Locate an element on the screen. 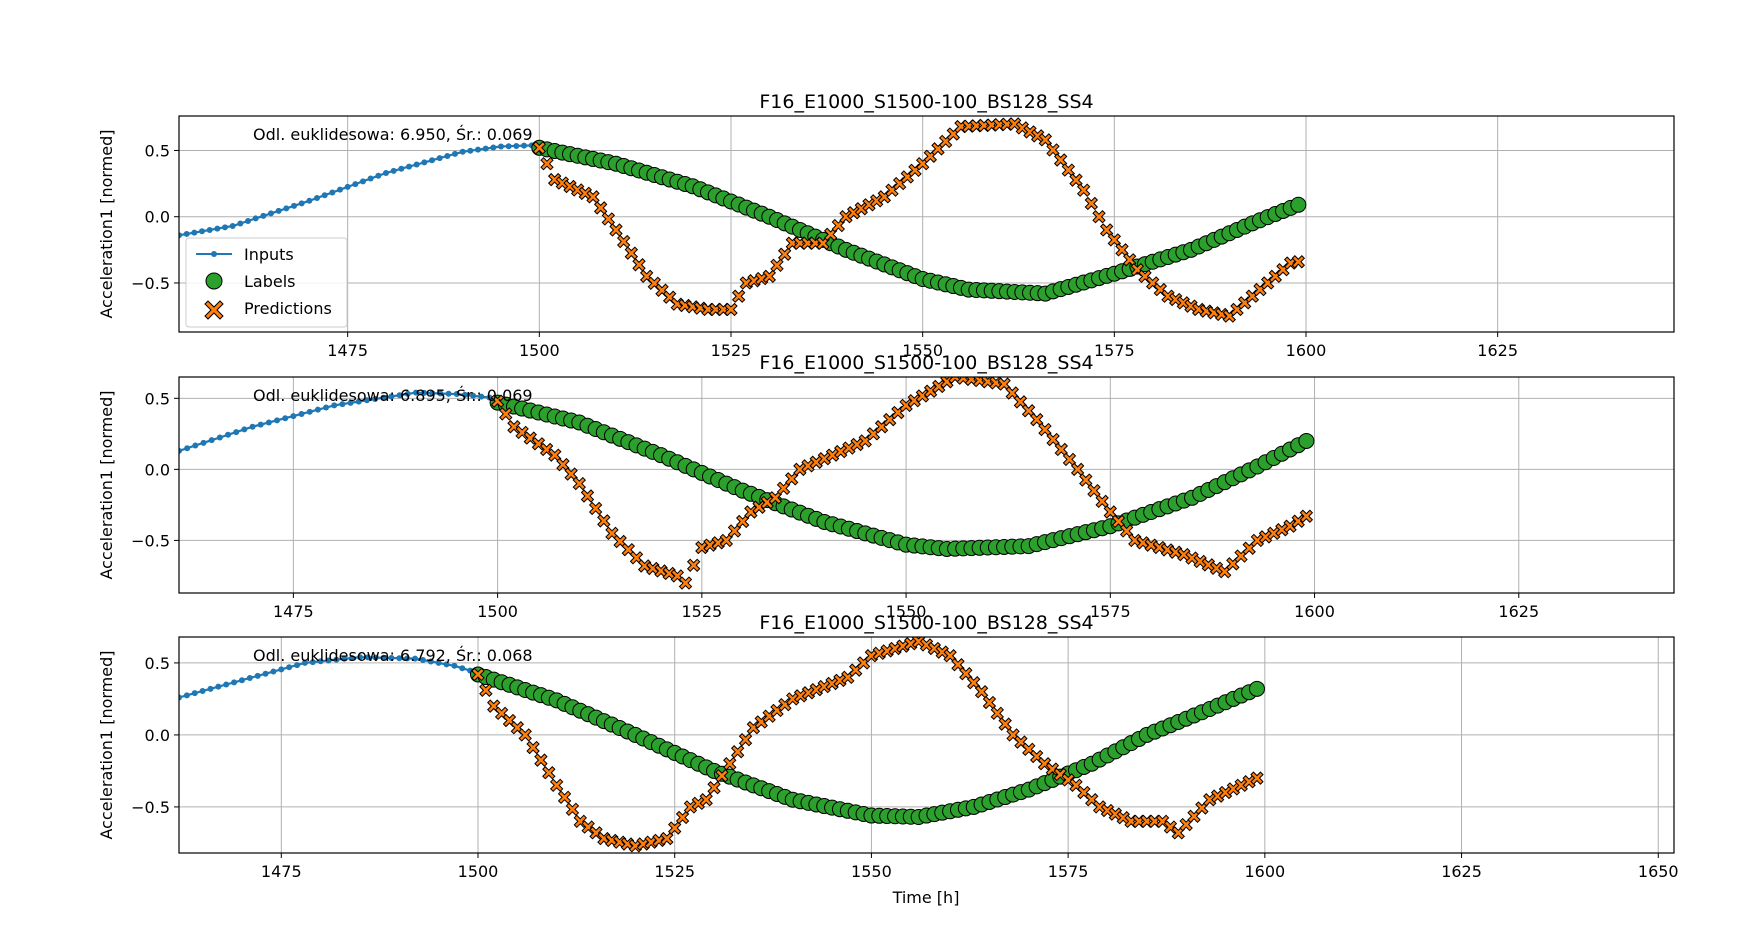 The width and height of the screenshot is (1758, 936). y-axis-label: Acceleration1 [normed] is located at coordinates (106, 224).